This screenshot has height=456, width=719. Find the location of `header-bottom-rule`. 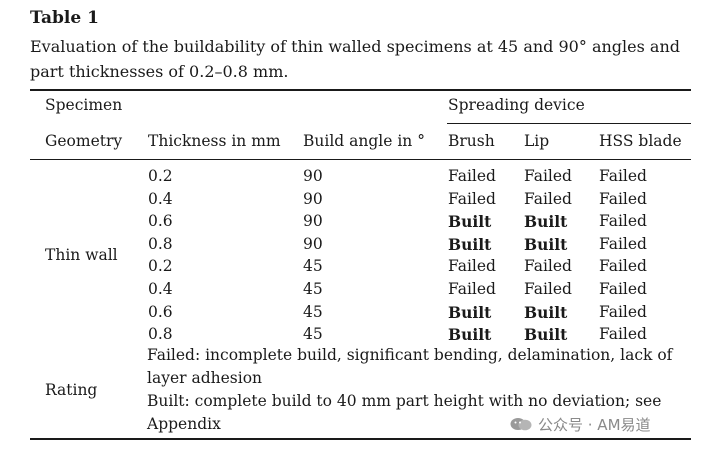

header-bottom-rule is located at coordinates (360, 159).